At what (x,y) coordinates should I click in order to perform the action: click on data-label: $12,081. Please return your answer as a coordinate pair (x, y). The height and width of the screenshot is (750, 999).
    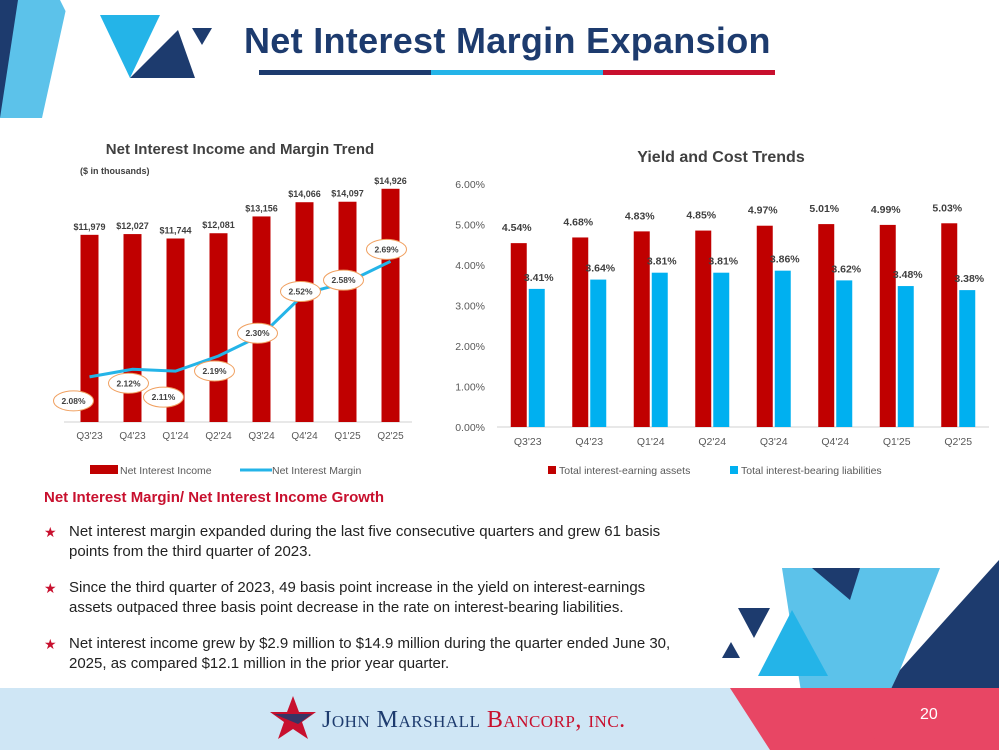
    Looking at the image, I should click on (218, 225).